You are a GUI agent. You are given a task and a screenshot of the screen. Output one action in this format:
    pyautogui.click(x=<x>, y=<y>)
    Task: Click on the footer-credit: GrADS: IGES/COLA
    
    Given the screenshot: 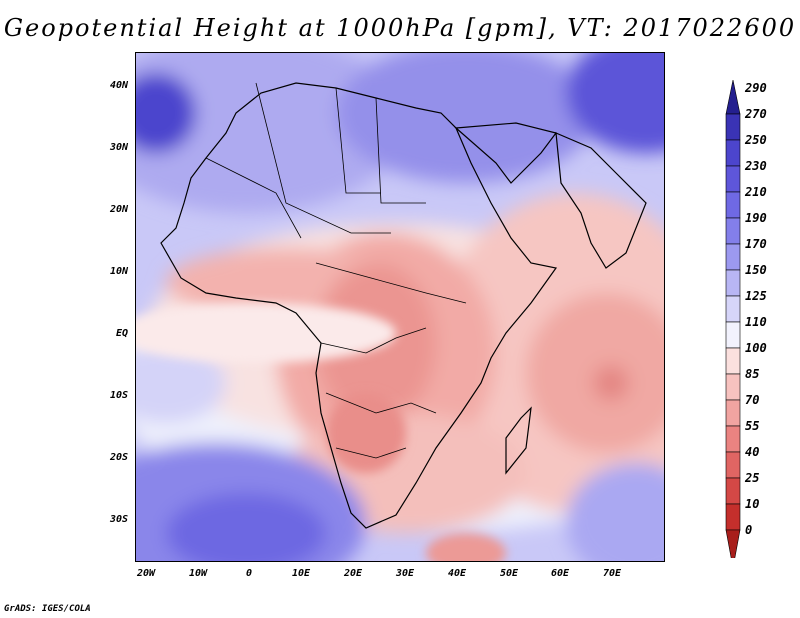 What is the action you would take?
    pyautogui.click(x=47, y=609)
    